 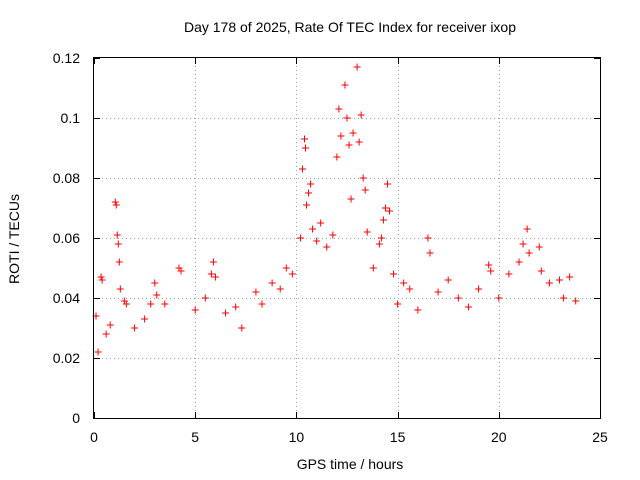 What do you see at coordinates (350, 464) in the screenshot?
I see `x-axis-label: GPS time / hours` at bounding box center [350, 464].